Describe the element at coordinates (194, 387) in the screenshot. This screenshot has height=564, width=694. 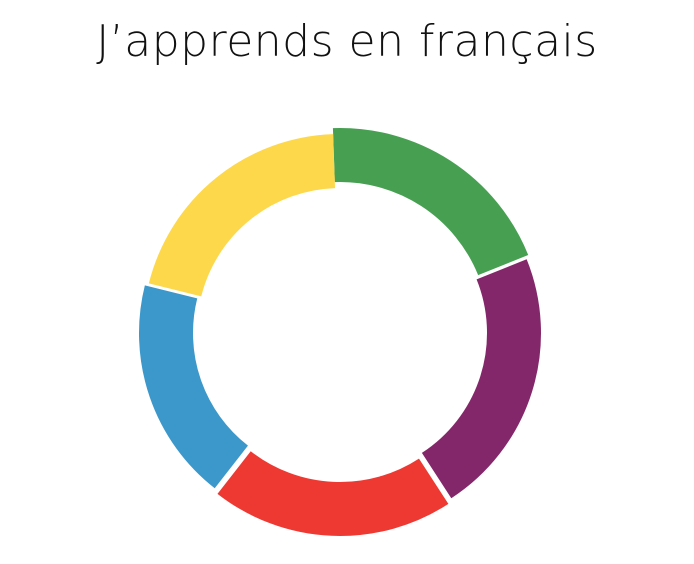
I see `ring-segment-blue` at that location.